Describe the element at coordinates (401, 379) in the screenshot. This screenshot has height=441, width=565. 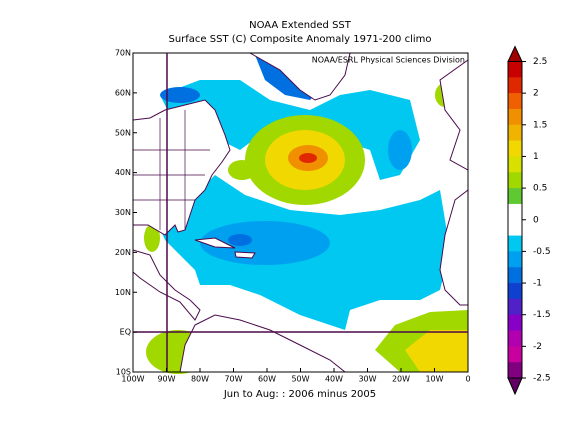
I see `lon-label: 20W` at that location.